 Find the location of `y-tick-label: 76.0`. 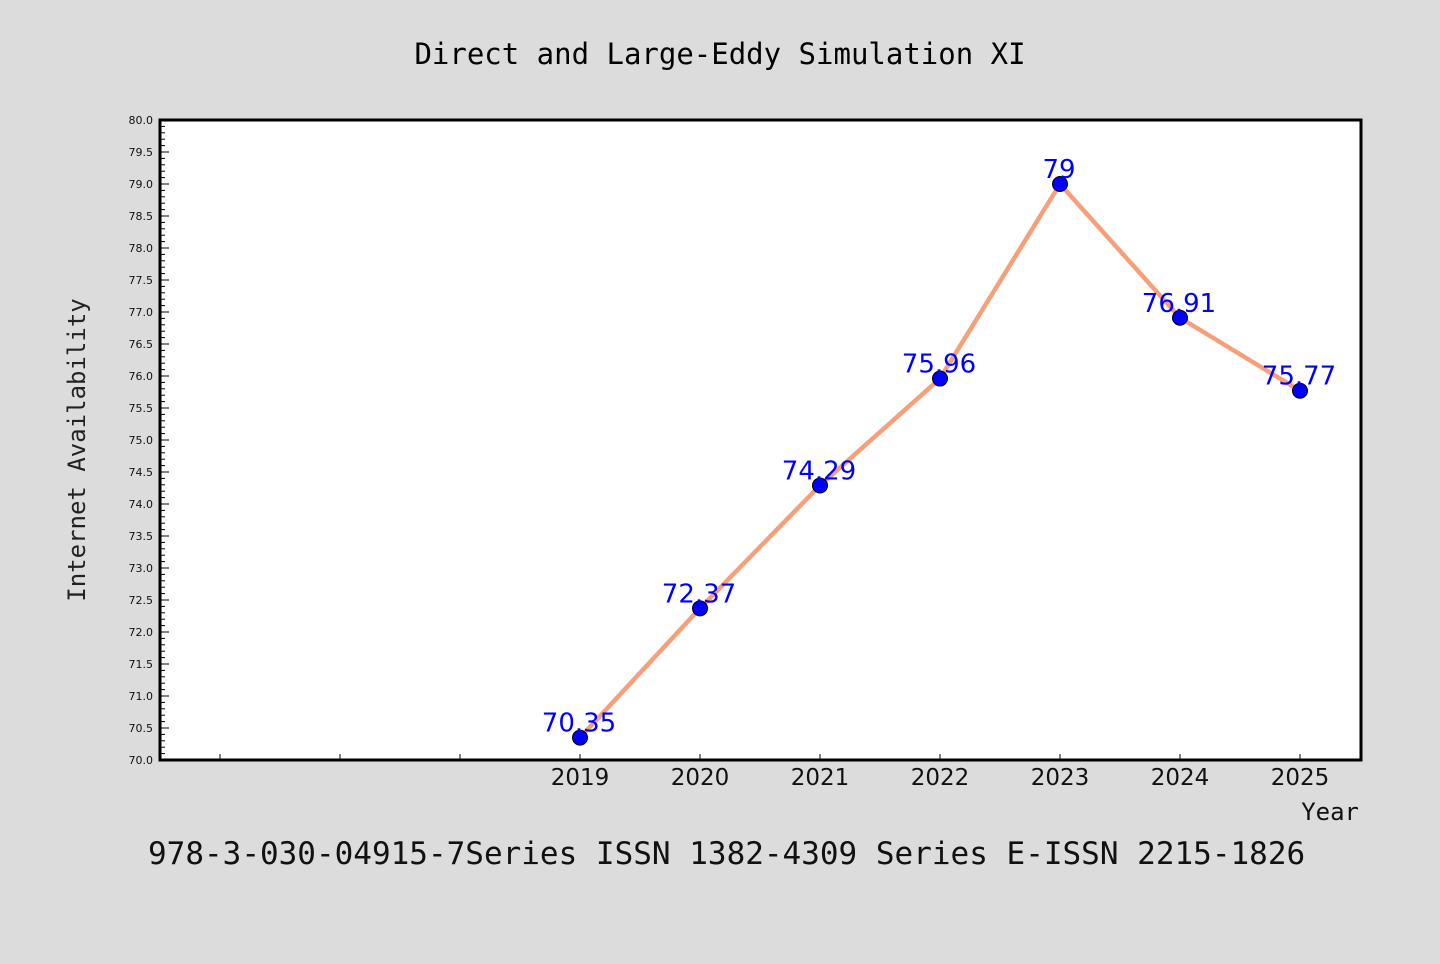

y-tick-label: 76.0 is located at coordinates (141, 376).